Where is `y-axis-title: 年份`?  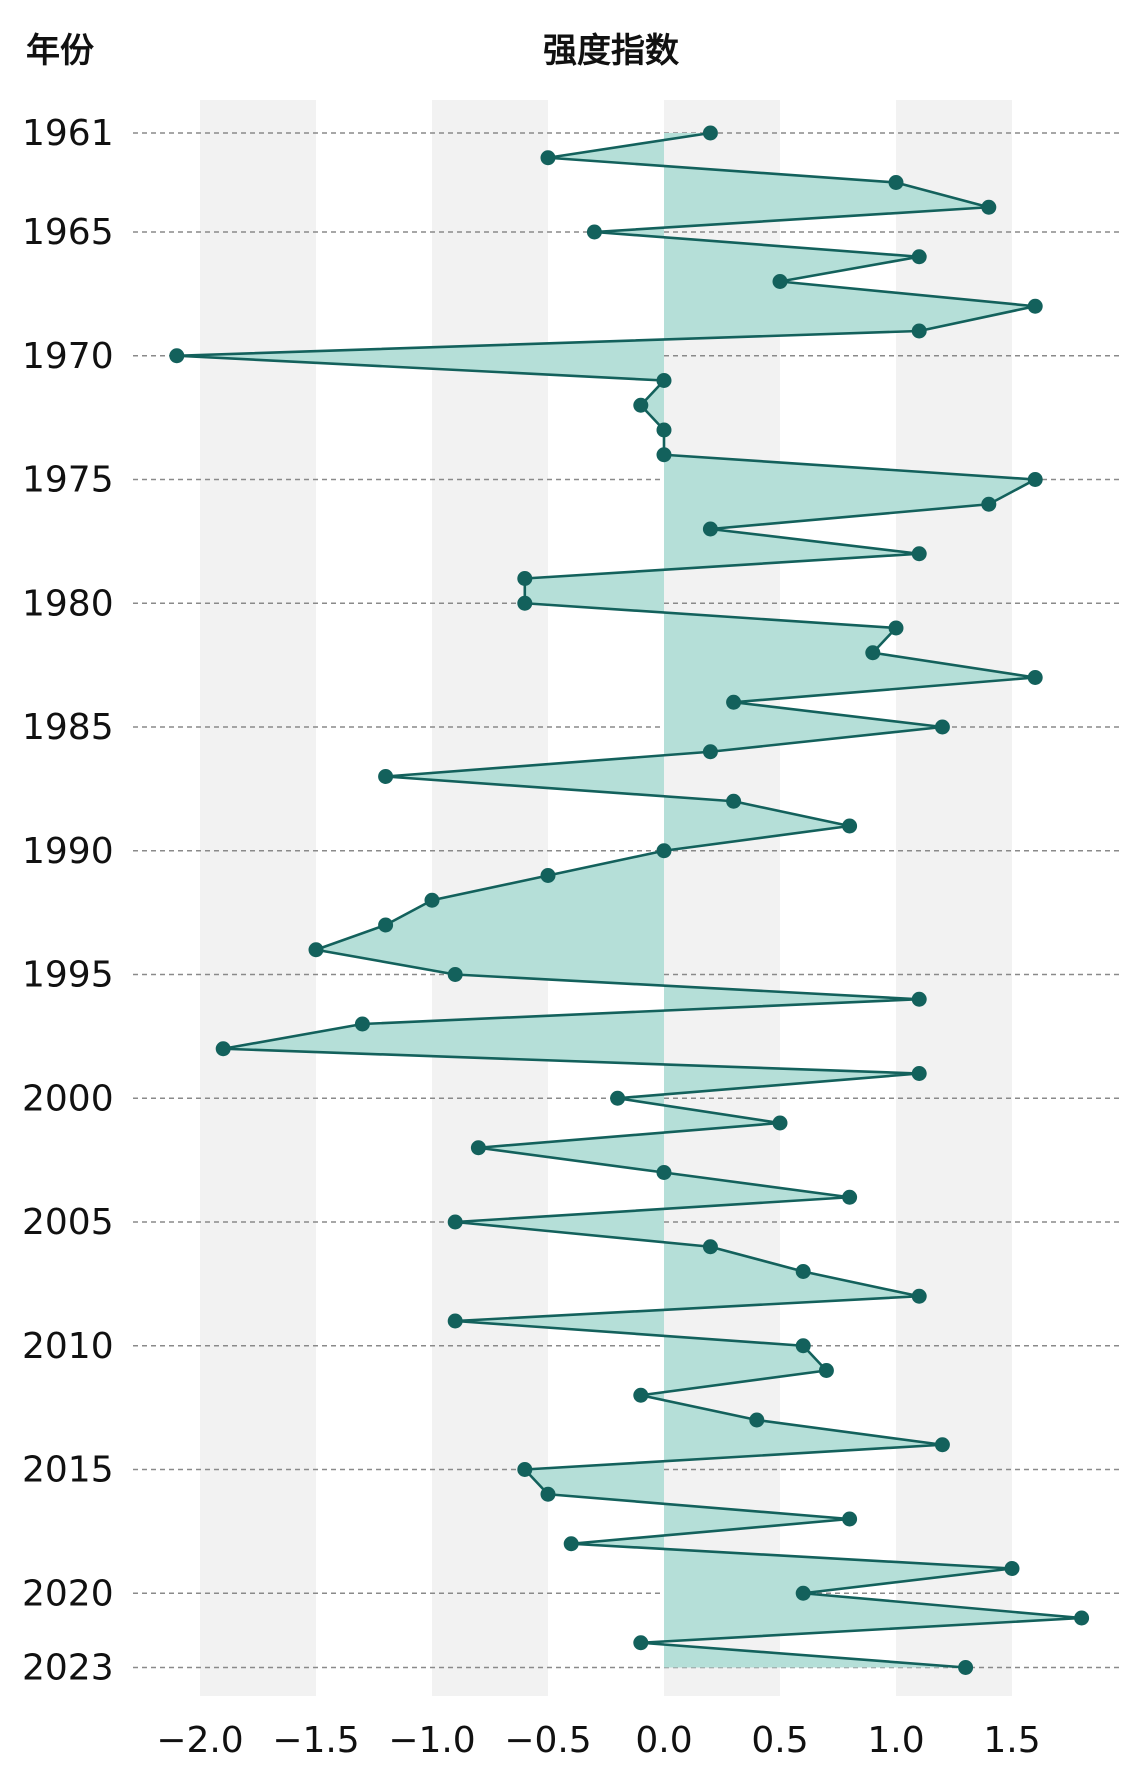 y-axis-title: 年份 is located at coordinates (60, 51).